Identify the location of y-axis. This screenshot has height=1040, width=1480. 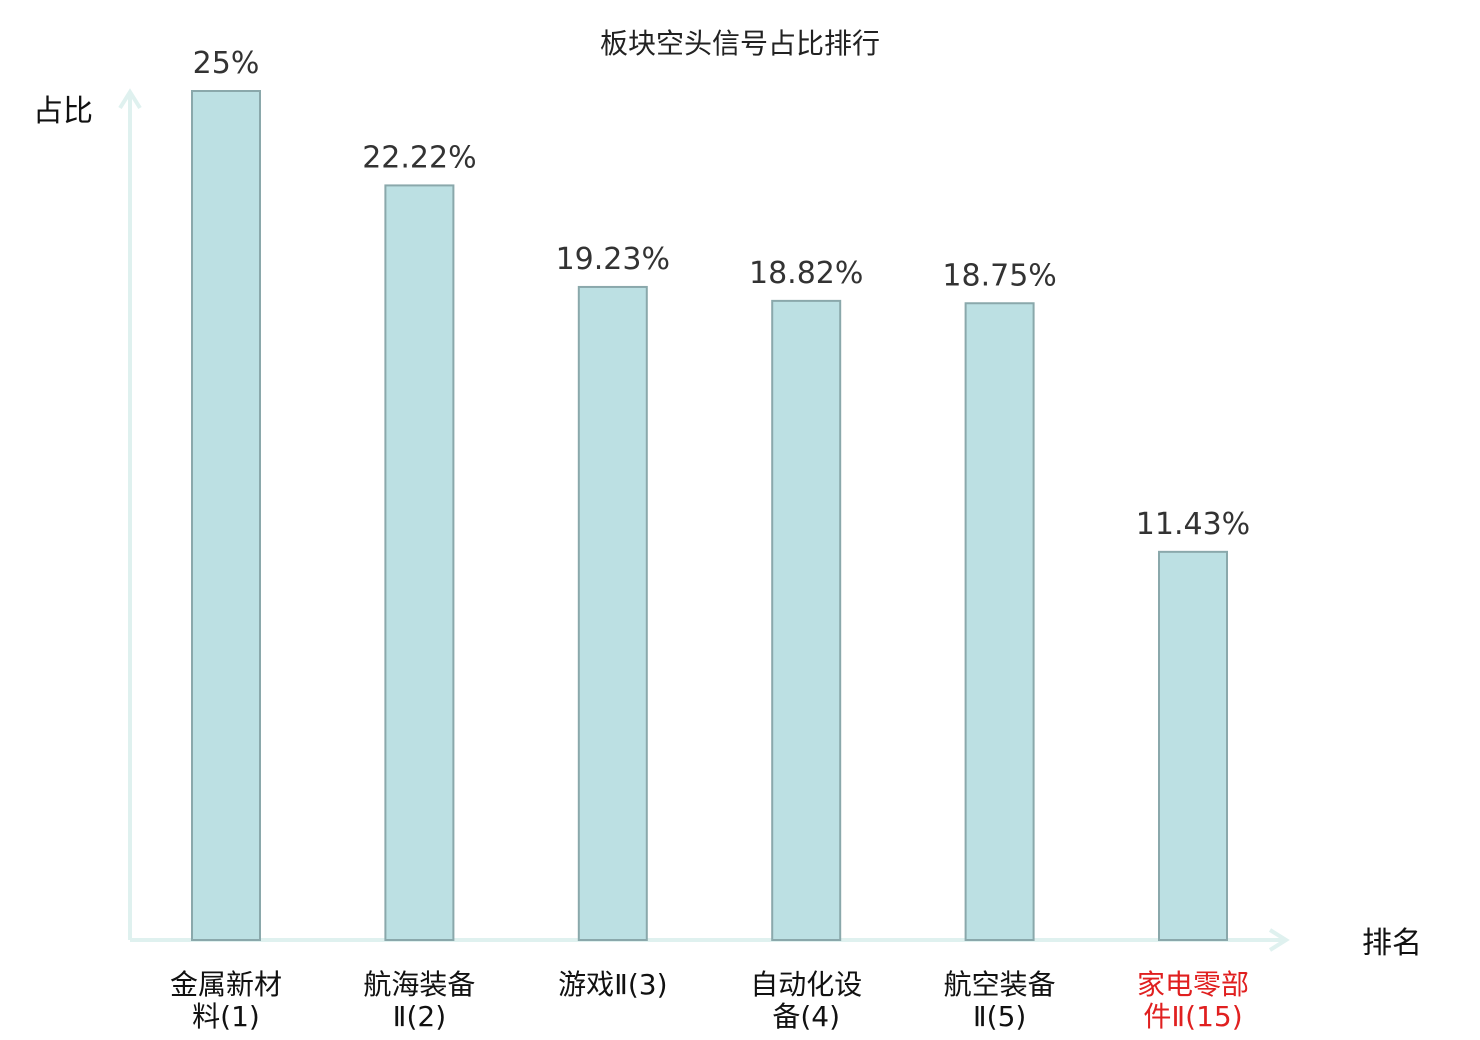
(130, 514).